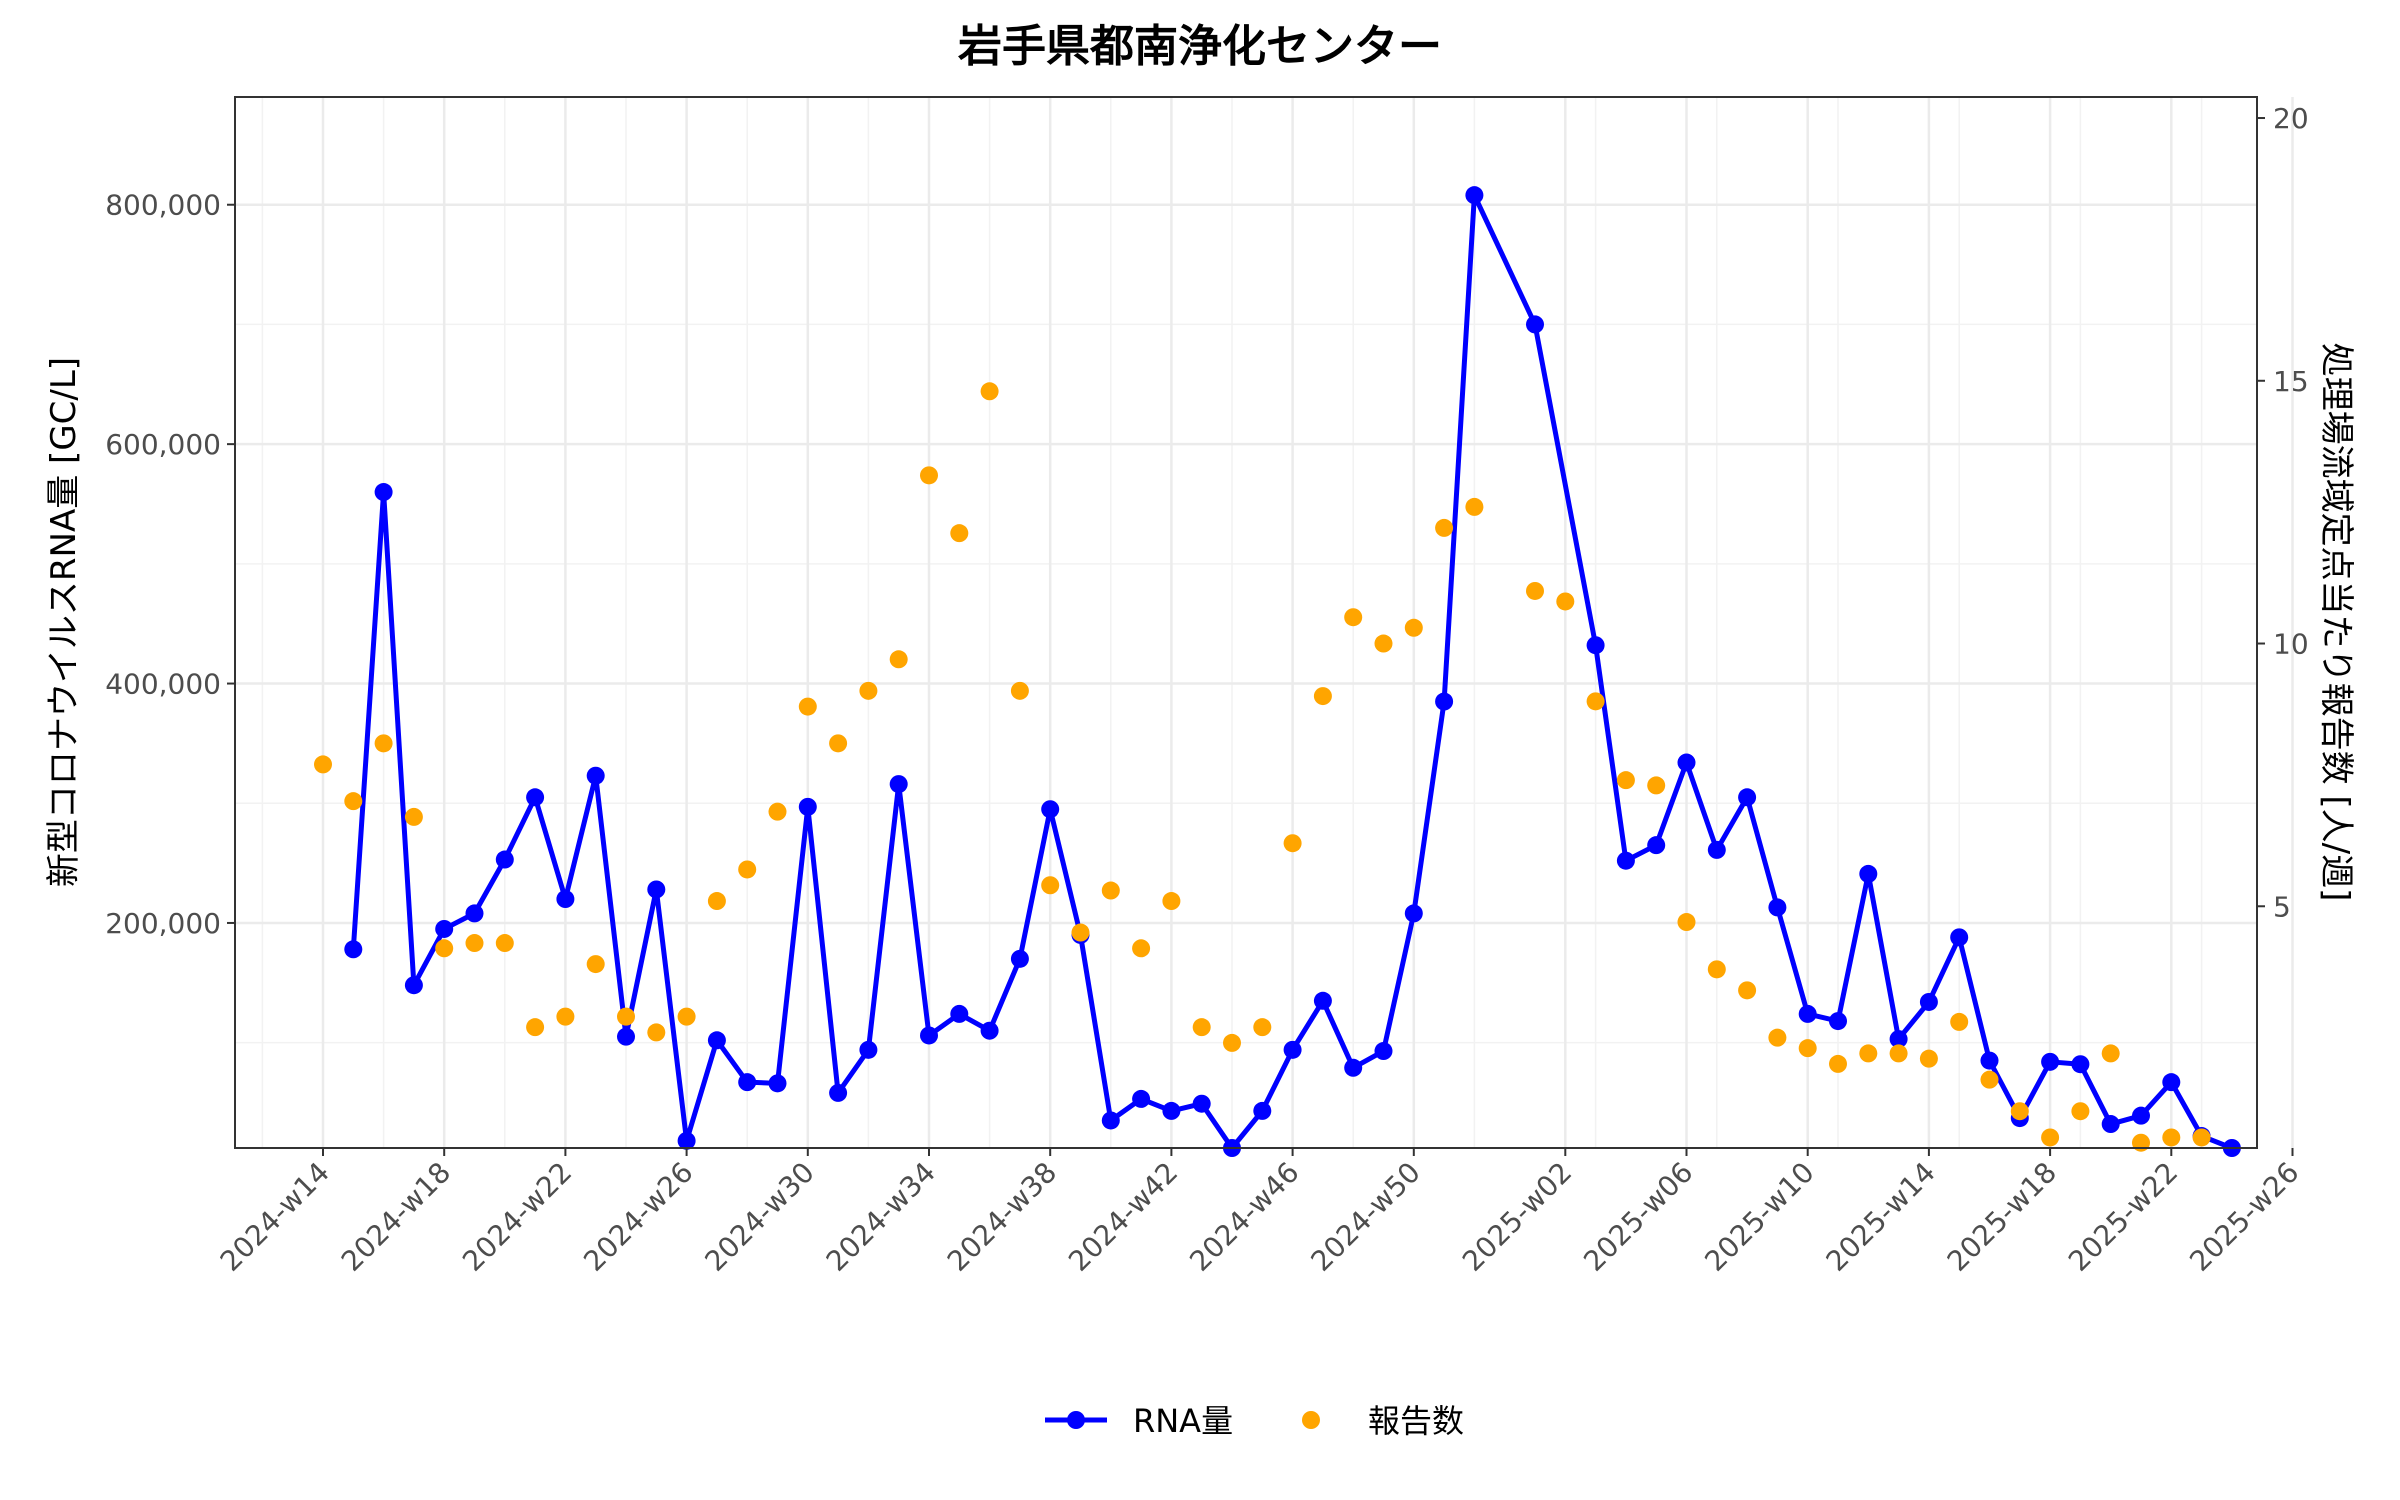  What do you see at coordinates (1311, 1420) in the screenshot?
I see `legend-reports-marker` at bounding box center [1311, 1420].